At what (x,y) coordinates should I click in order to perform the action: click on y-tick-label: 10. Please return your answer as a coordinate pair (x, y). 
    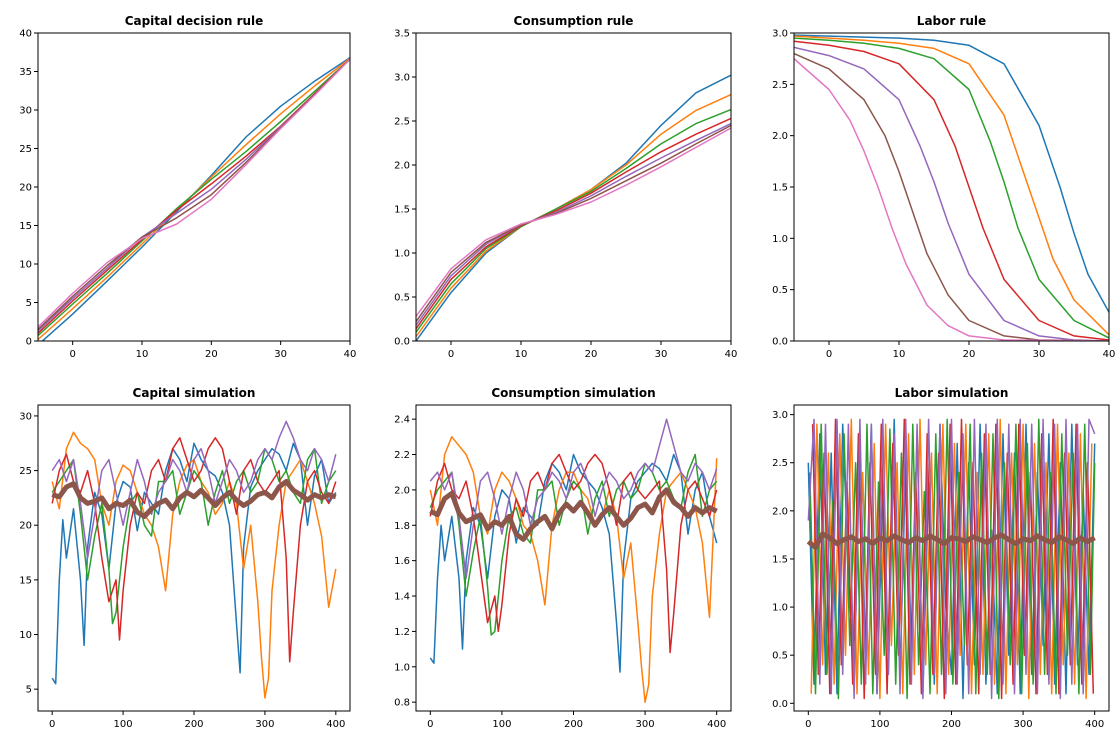
    Looking at the image, I should click on (25, 265).